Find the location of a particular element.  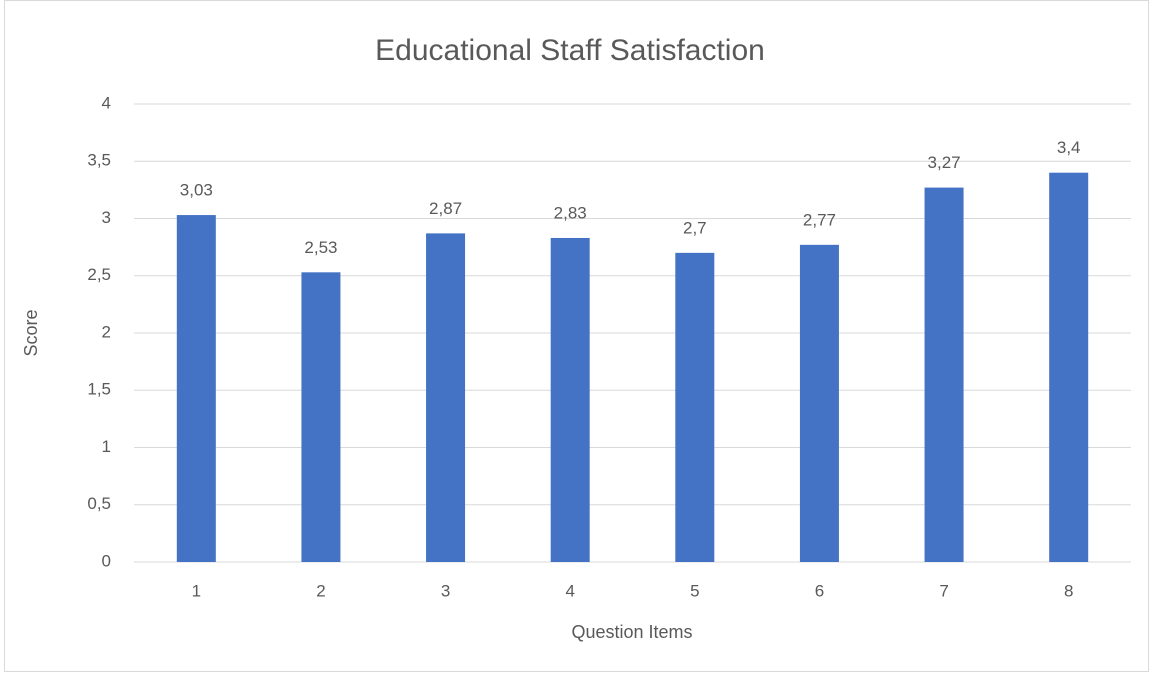

y-tick-label: 3,5 is located at coordinates (99, 160).